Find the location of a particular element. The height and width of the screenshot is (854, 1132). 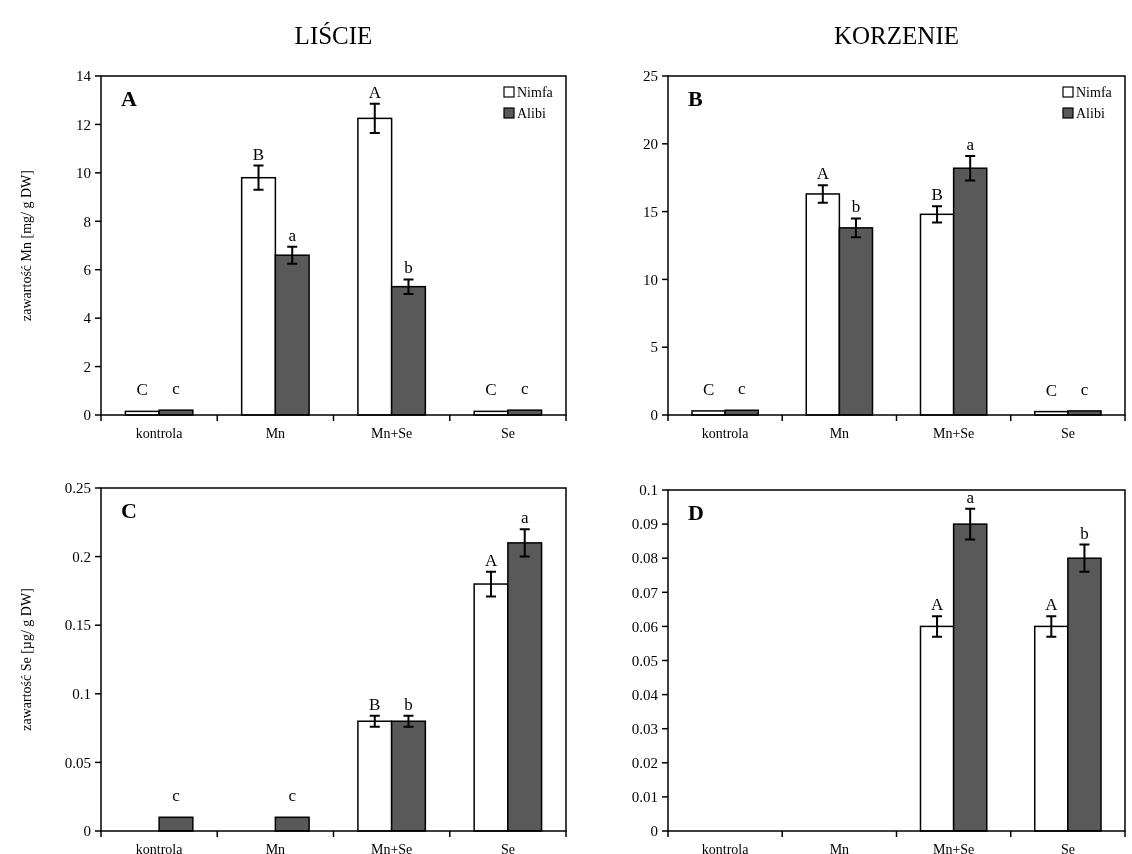

y-tick-label: 14 is located at coordinates (84, 76).